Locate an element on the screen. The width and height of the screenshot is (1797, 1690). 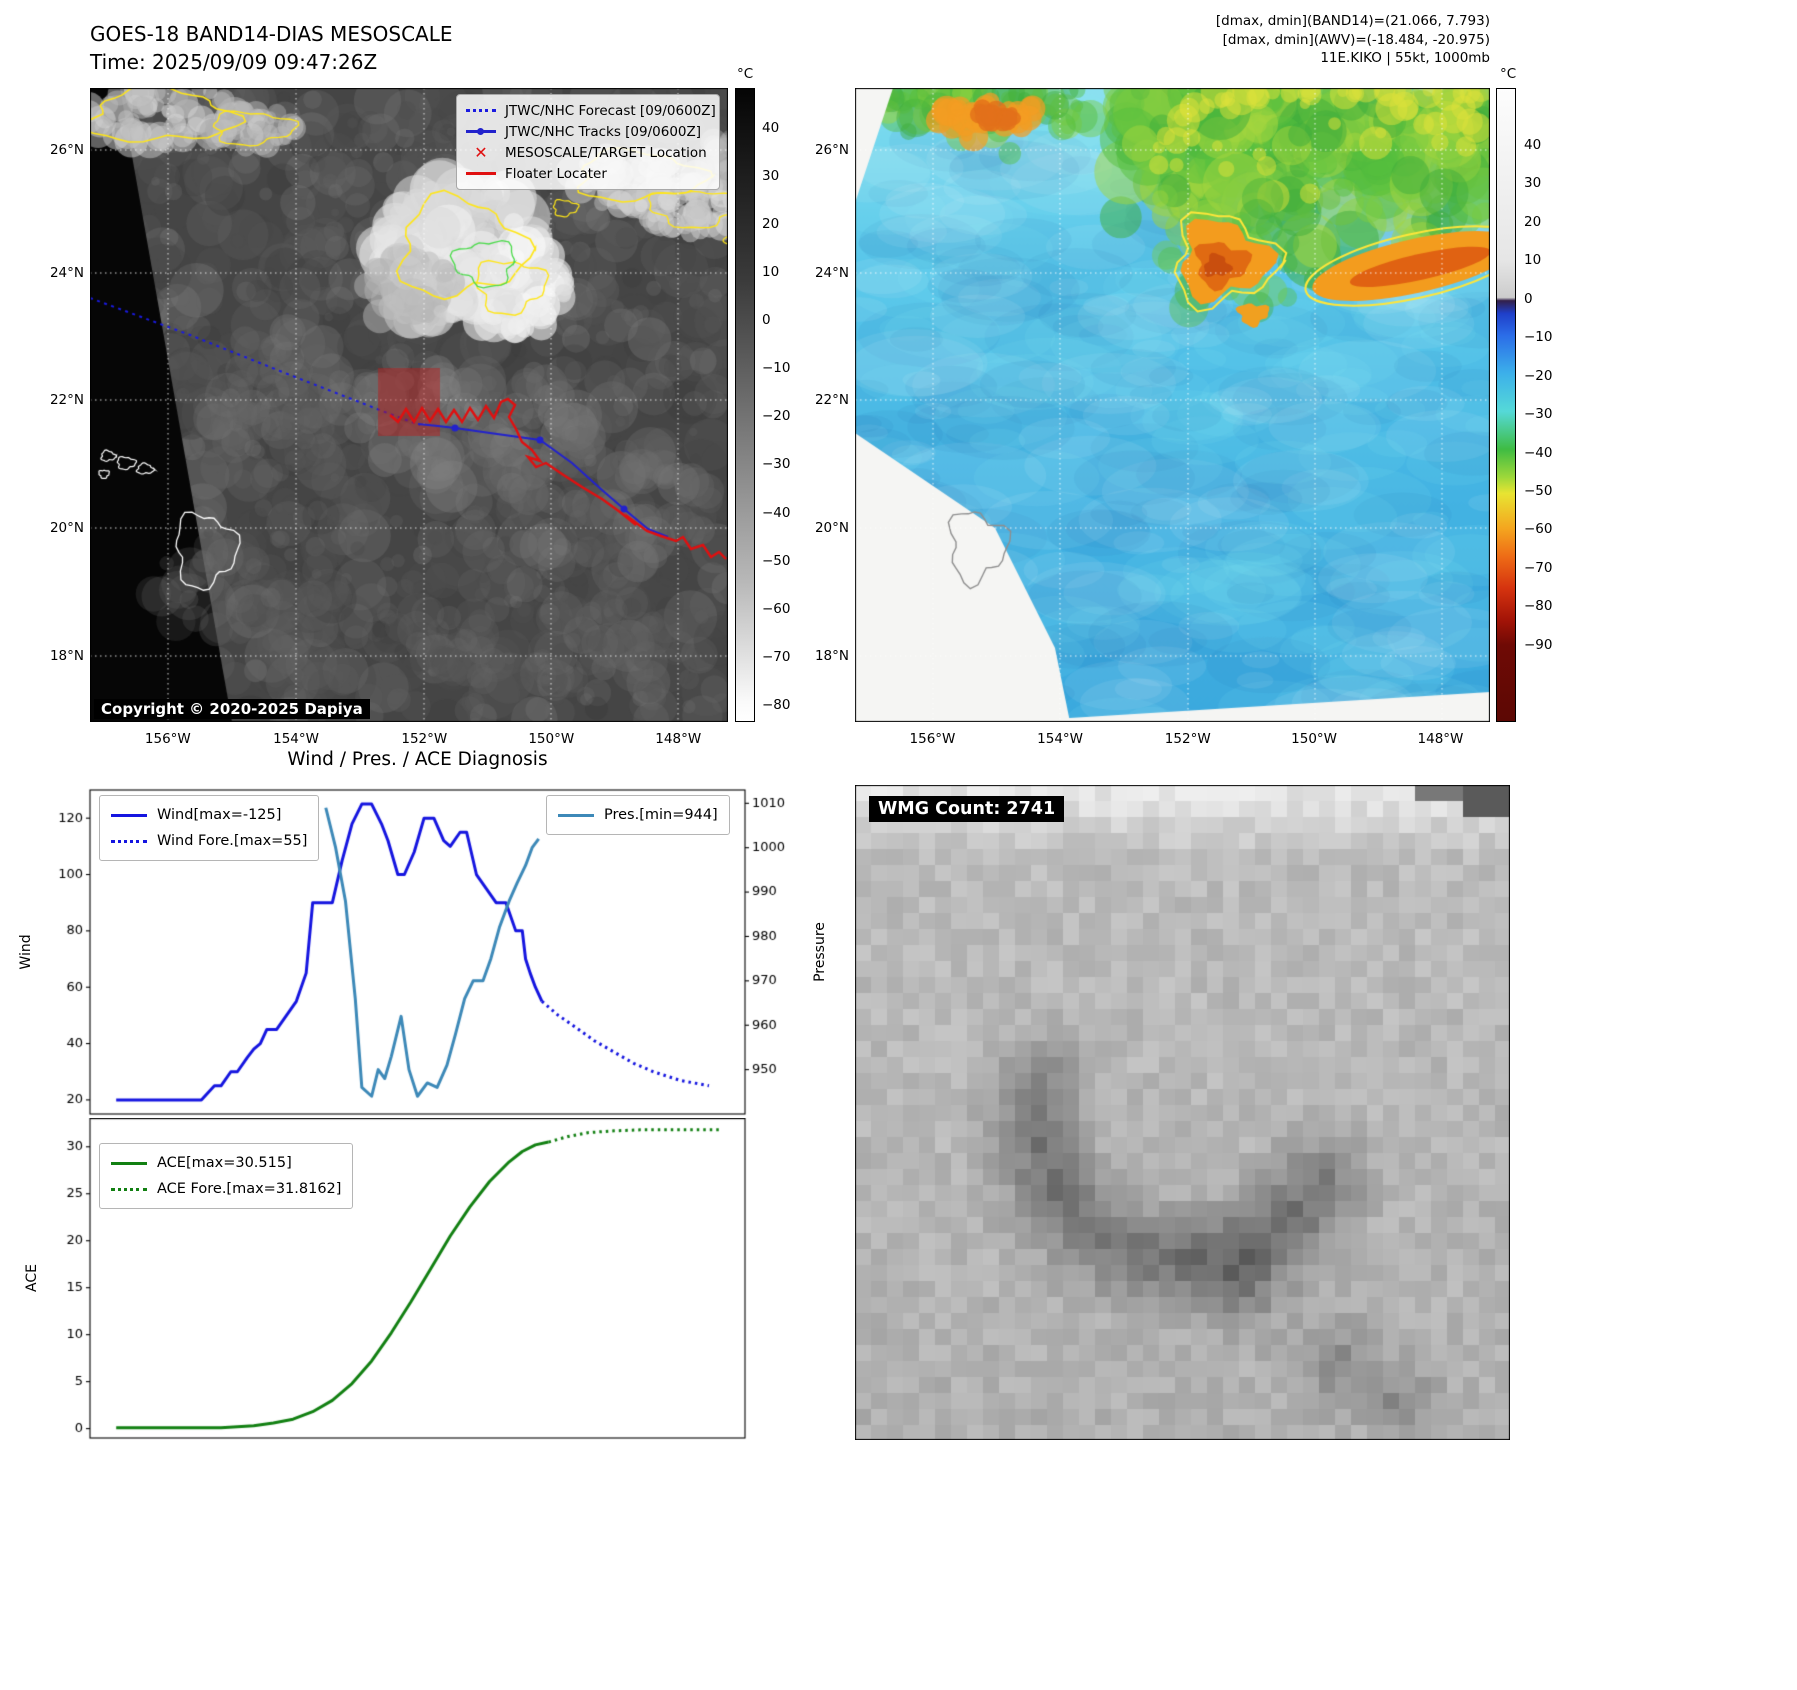
pressure-legend: Pres.[min=944] is located at coordinates (638, 815).